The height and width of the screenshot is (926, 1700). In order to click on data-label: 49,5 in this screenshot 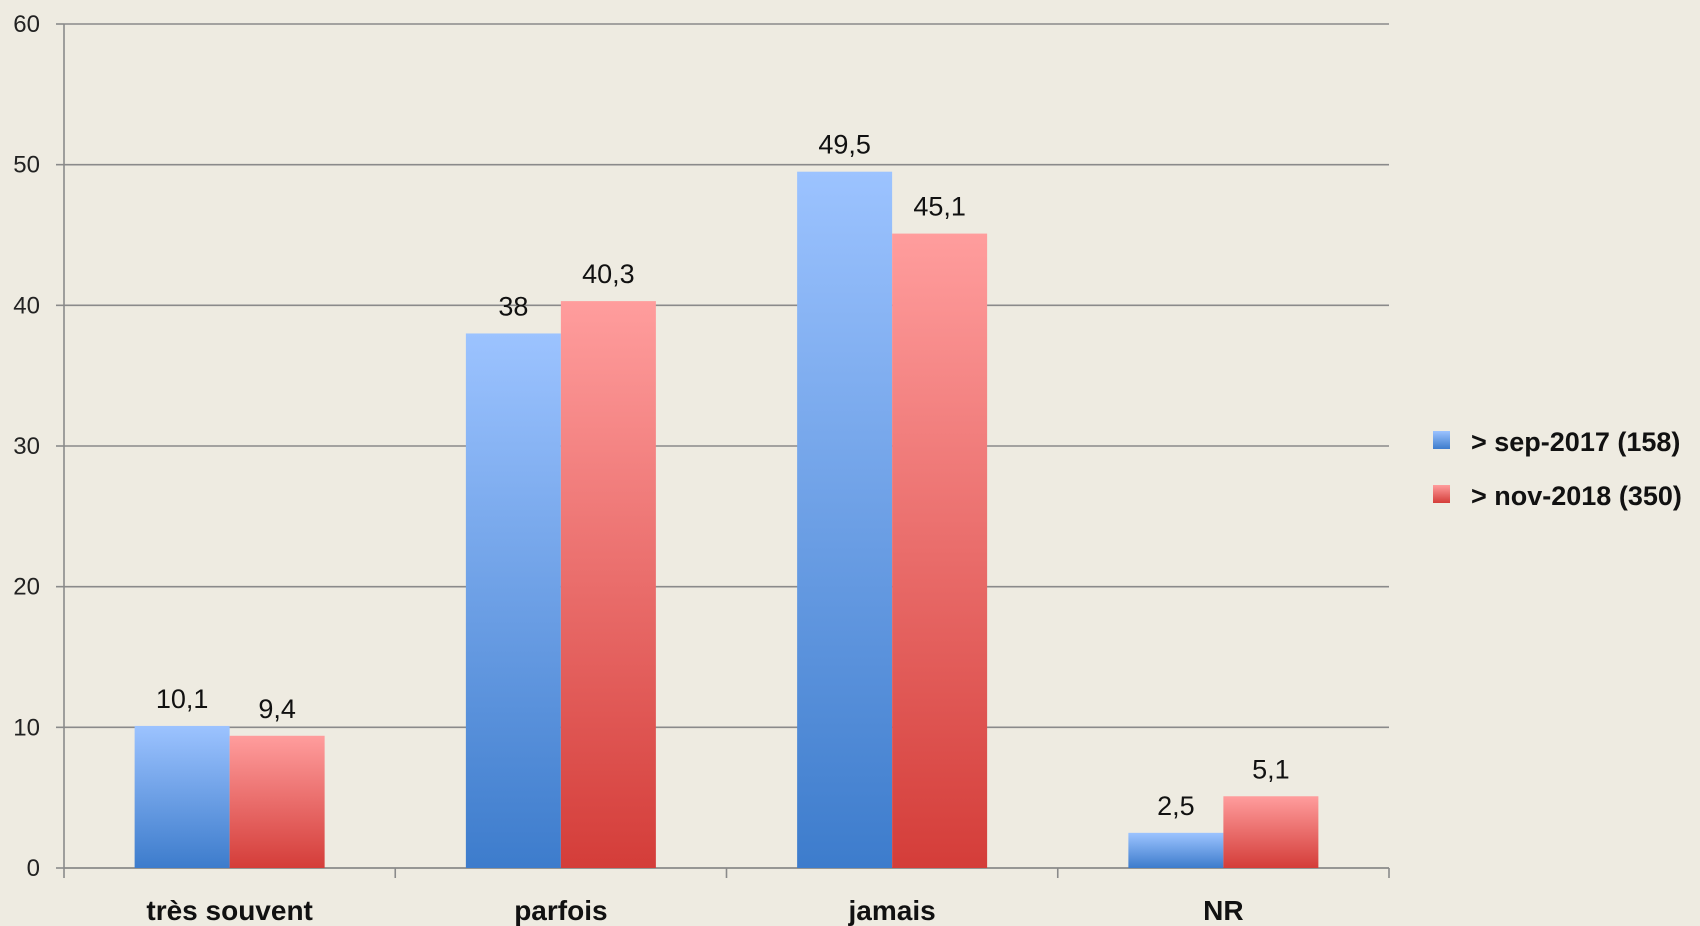, I will do `click(844, 145)`.